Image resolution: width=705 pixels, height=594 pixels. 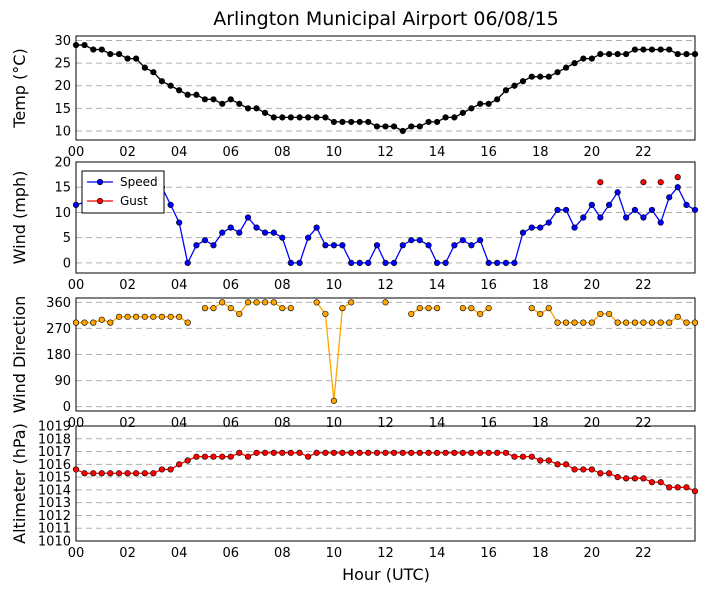 I want to click on x-tick-label: 06, so click(x=230, y=423).